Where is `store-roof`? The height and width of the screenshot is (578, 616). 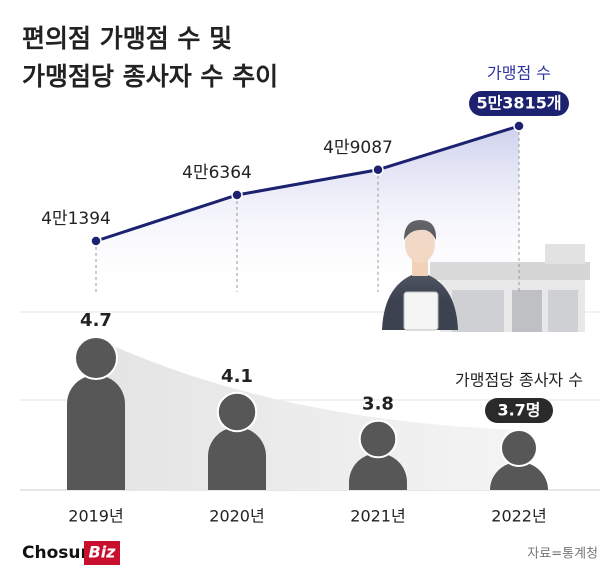 store-roof is located at coordinates (565, 254).